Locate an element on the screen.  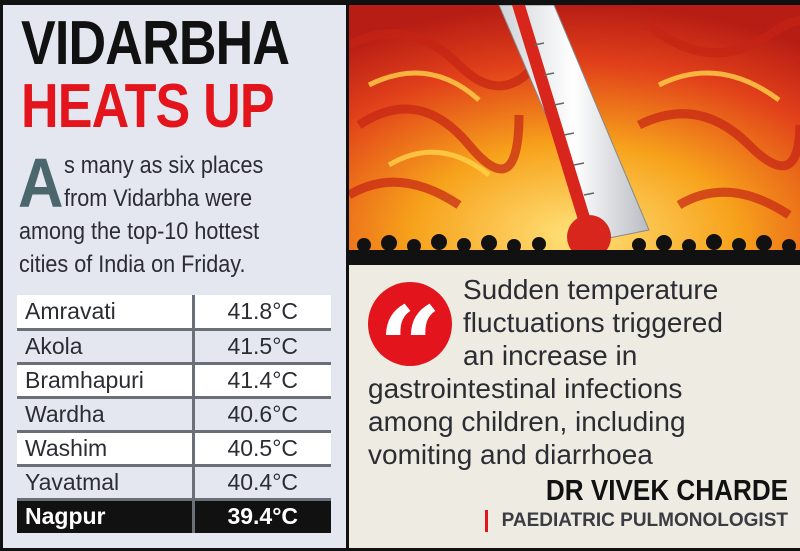
temperature: 41.4°C is located at coordinates (261, 381).